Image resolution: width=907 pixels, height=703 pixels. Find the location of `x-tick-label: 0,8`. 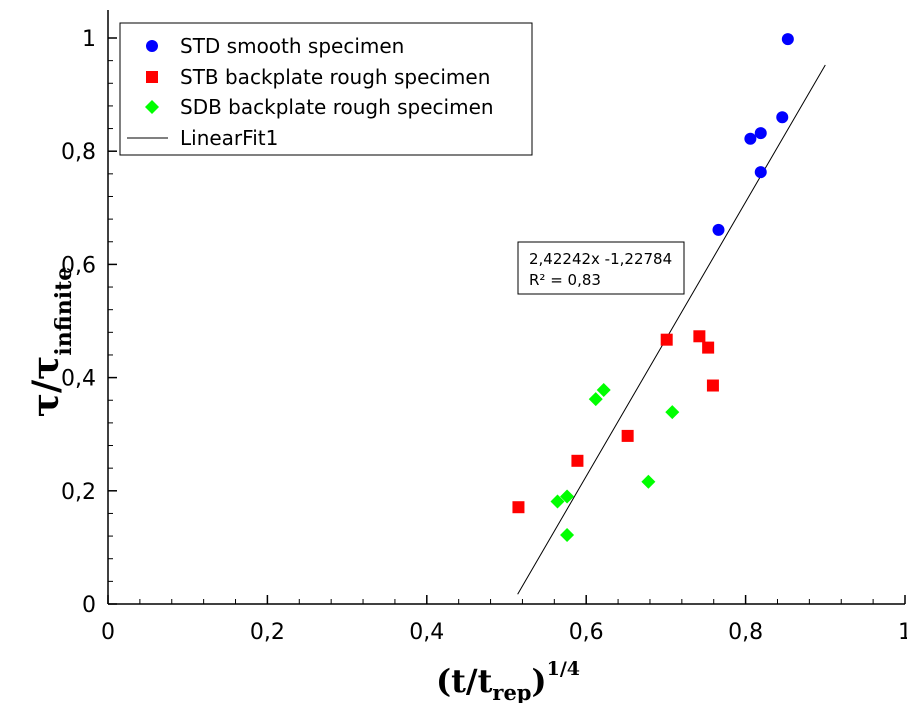

x-tick-label: 0,8 is located at coordinates (745, 632).